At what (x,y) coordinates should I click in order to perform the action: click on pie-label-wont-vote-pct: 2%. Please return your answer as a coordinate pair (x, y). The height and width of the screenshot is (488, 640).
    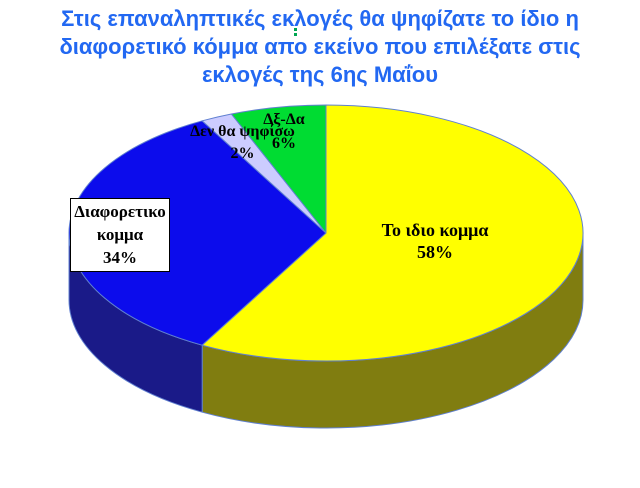
    Looking at the image, I should click on (242, 153).